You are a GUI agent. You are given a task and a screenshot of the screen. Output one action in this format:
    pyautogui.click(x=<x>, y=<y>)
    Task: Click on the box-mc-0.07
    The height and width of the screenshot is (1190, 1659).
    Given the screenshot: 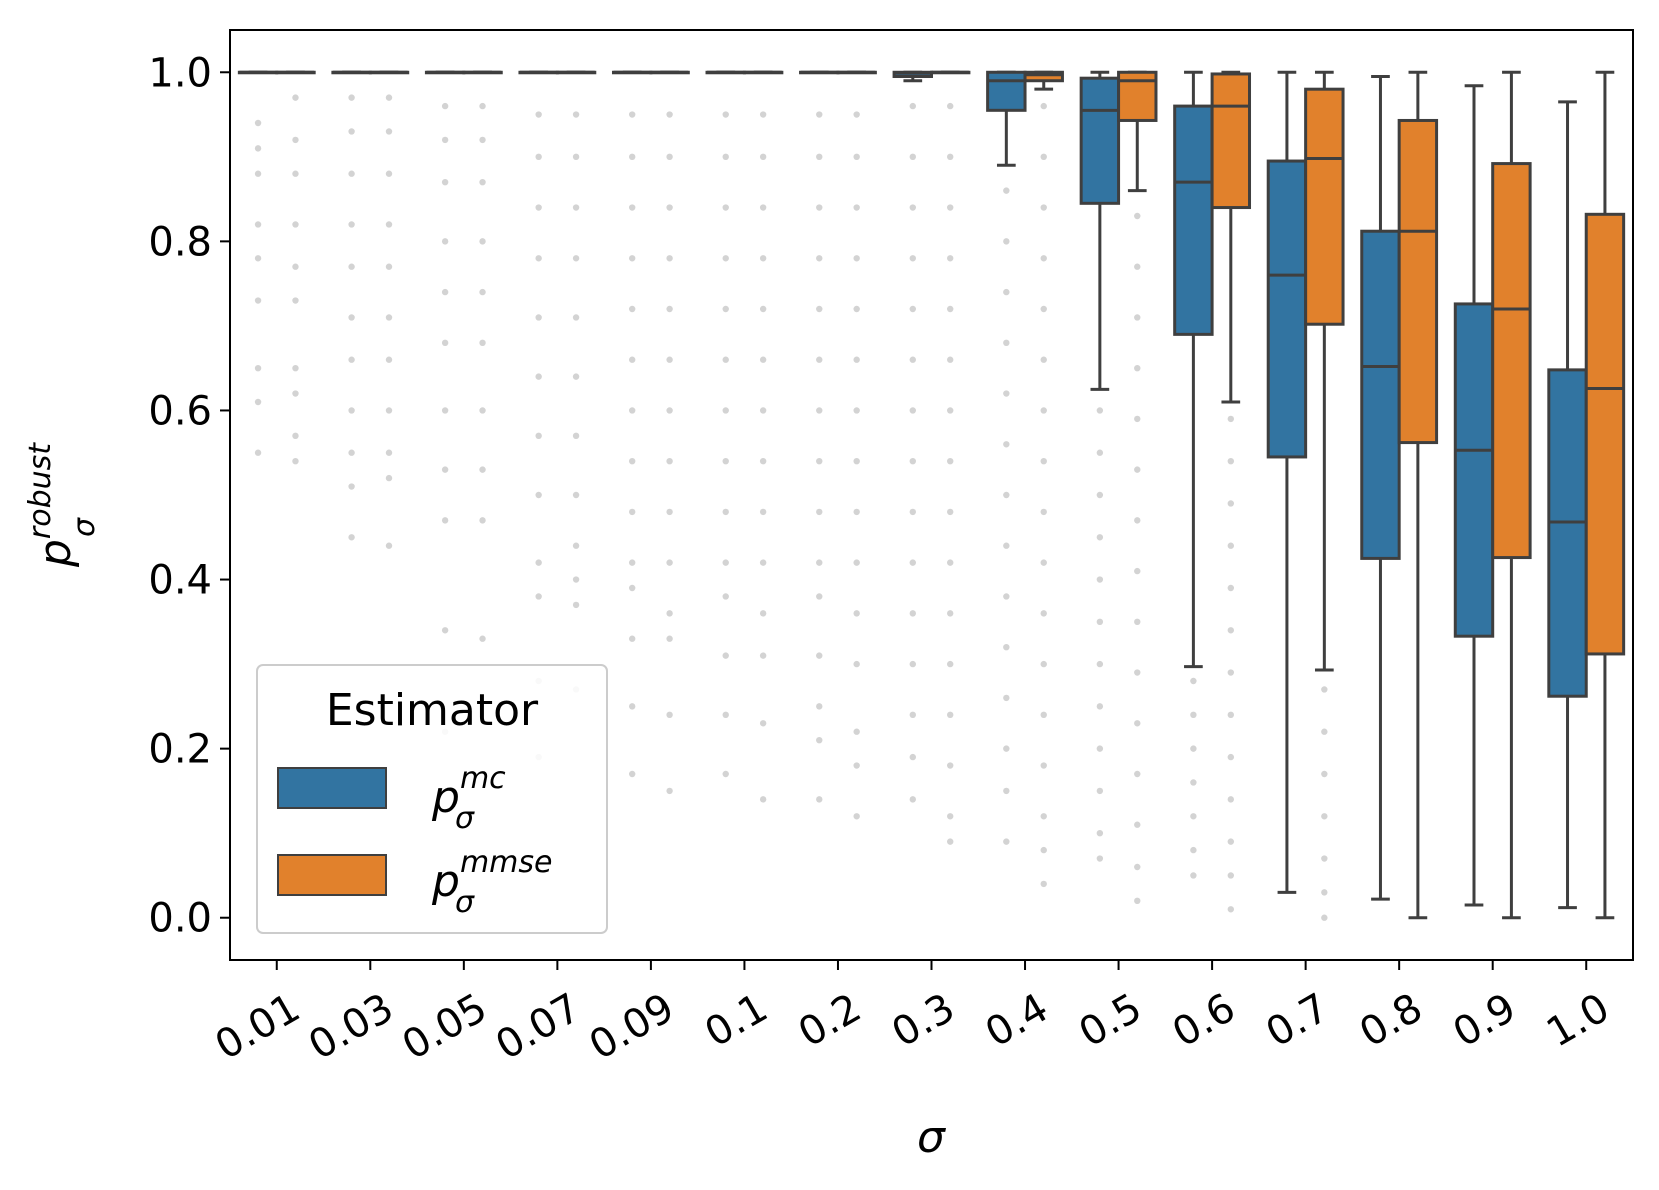 What is the action you would take?
    pyautogui.click(x=538, y=415)
    